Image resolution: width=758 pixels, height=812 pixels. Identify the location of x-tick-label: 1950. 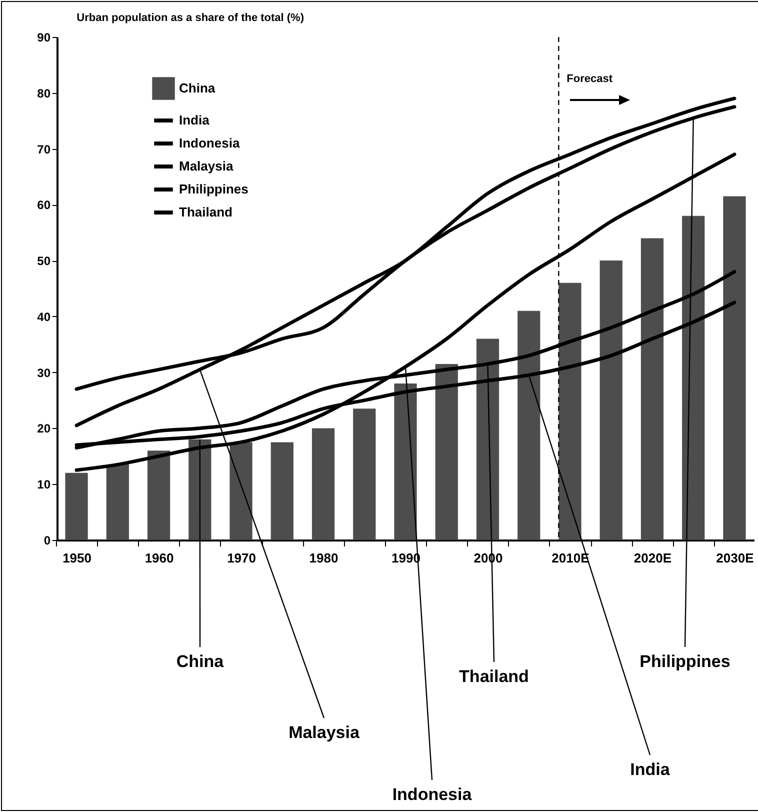
(77, 558).